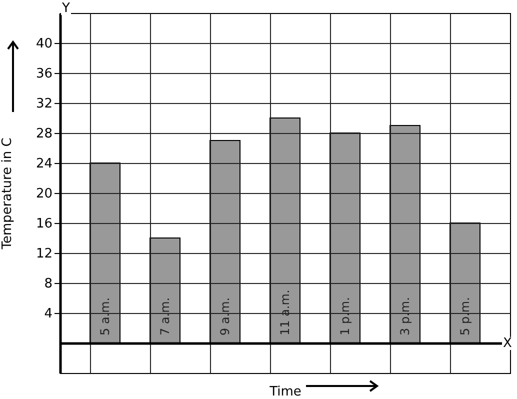 Image resolution: width=517 pixels, height=399 pixels. Describe the element at coordinates (465, 316) in the screenshot. I see `x-tick-label: 5 p.m.` at that location.